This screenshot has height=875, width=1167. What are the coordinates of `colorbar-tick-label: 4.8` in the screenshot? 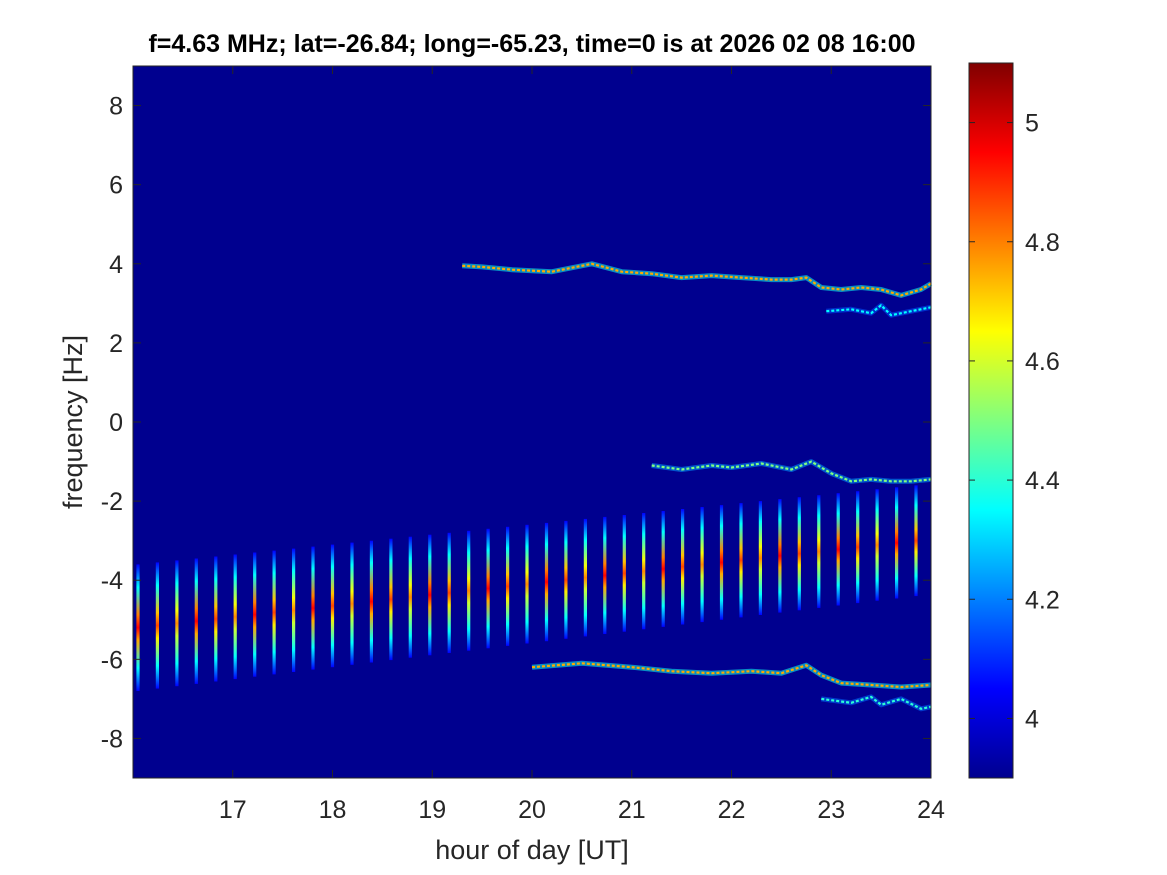 It's located at (1042, 243).